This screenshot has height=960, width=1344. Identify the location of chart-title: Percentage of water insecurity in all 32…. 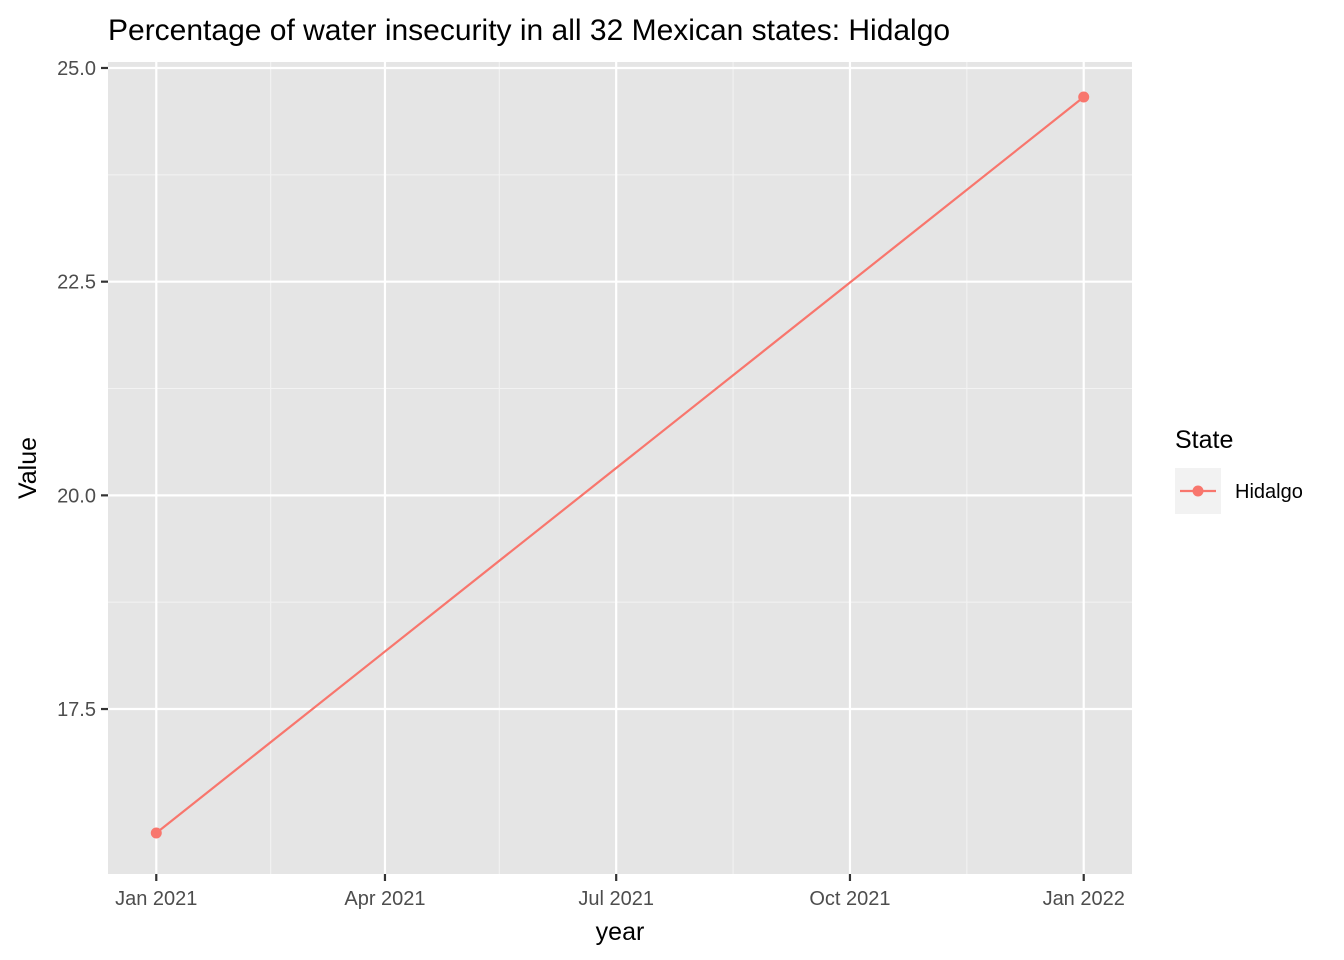
(529, 30).